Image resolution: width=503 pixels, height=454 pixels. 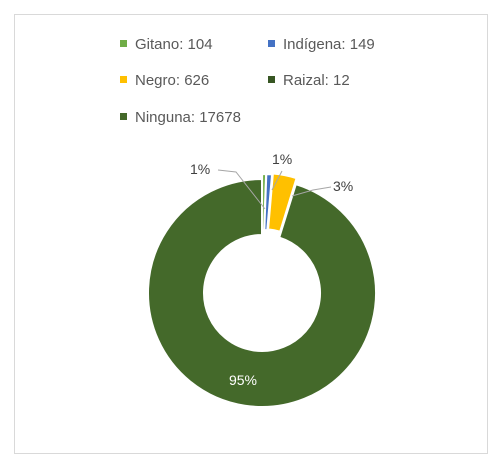 I want to click on leader-lines, so click(x=274, y=189).